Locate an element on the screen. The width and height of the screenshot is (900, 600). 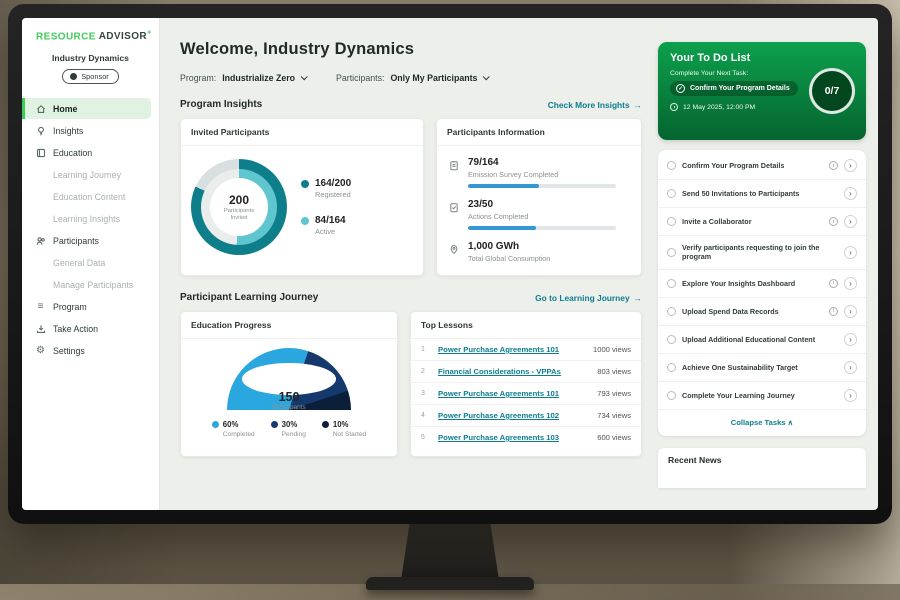
task-row-achieve-sustainability-target: Achieve One Sustainability Target › is located at coordinates (762, 368).